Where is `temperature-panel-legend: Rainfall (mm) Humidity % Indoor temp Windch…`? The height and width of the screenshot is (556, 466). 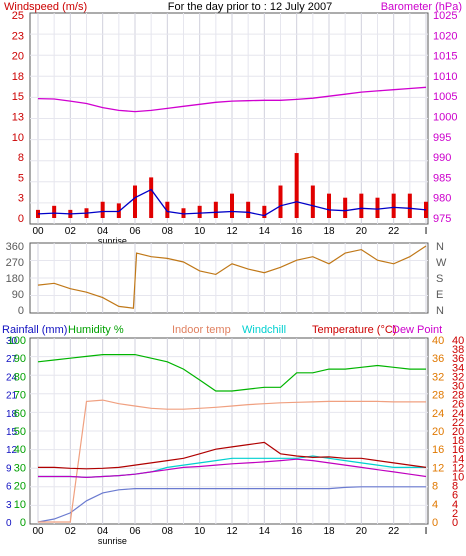 temperature-panel-legend: Rainfall (mm) Humidity % Indoor temp Windch… is located at coordinates (222, 330).